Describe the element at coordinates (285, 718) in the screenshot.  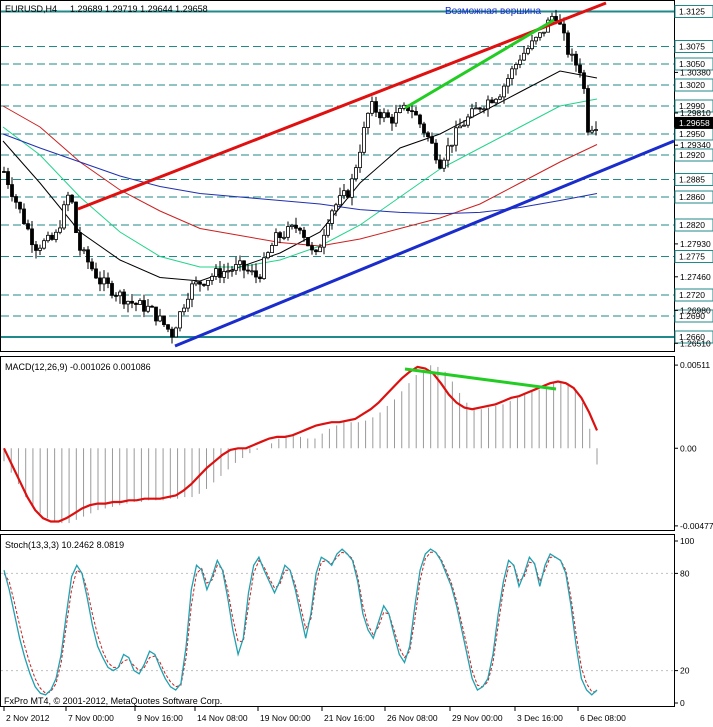
I see `time-tick-label: 19 Nov 00:00` at that location.